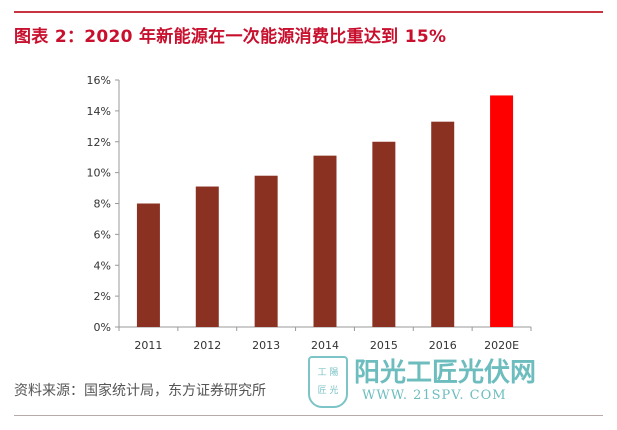 The image size is (617, 430). Describe the element at coordinates (308, 415) in the screenshot. I see `bottom-divider` at that location.